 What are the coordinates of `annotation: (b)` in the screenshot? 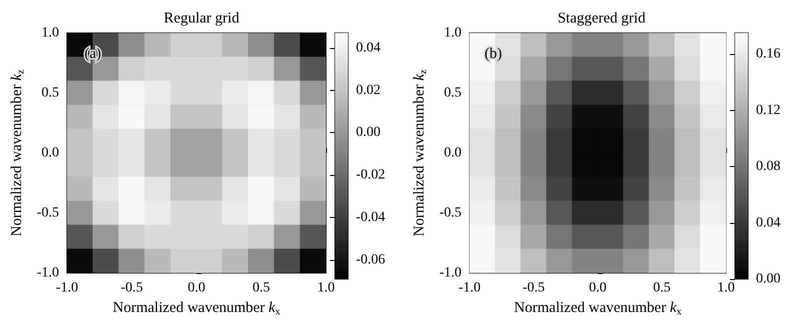 It's located at (493, 54).